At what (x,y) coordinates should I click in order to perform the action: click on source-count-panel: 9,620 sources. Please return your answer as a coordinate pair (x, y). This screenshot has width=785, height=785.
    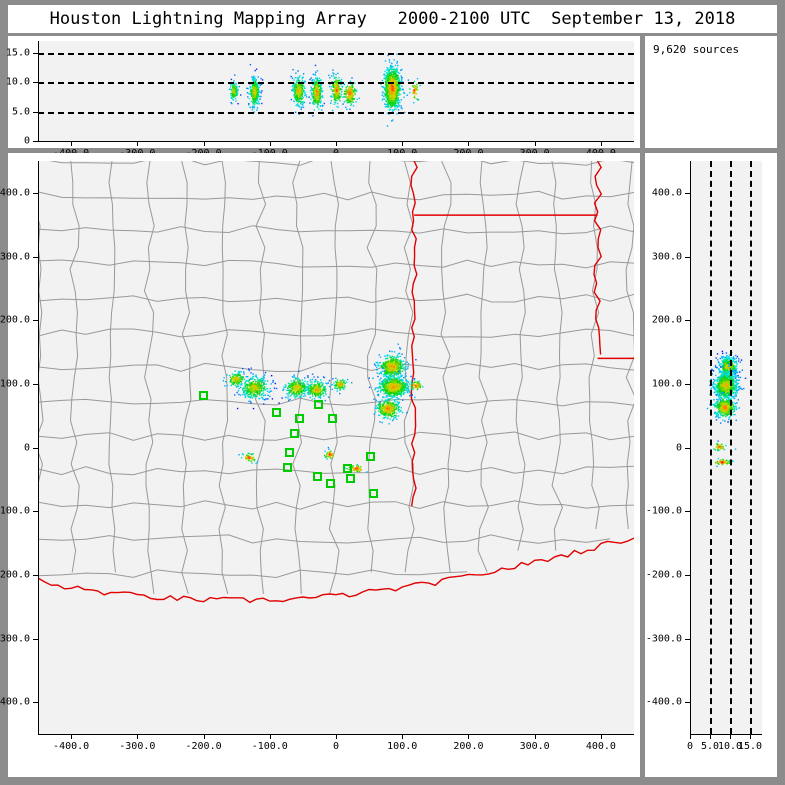
    Looking at the image, I should click on (711, 92).